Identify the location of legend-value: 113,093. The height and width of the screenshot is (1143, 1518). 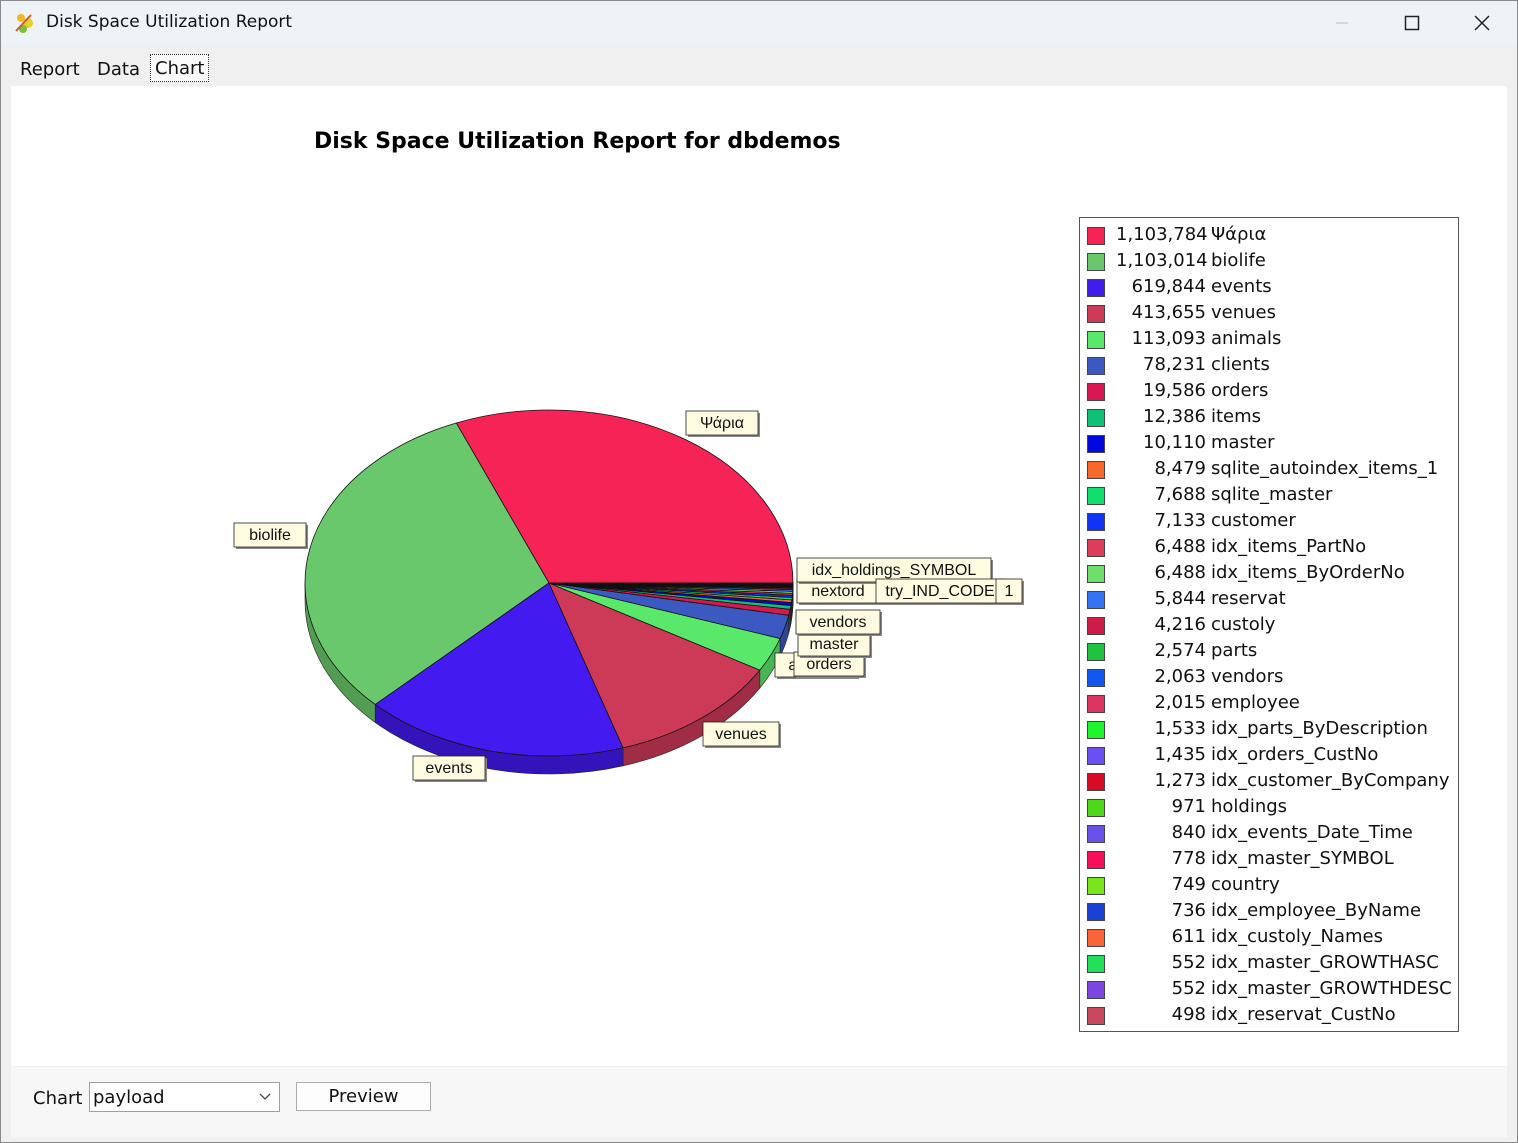
(1168, 338).